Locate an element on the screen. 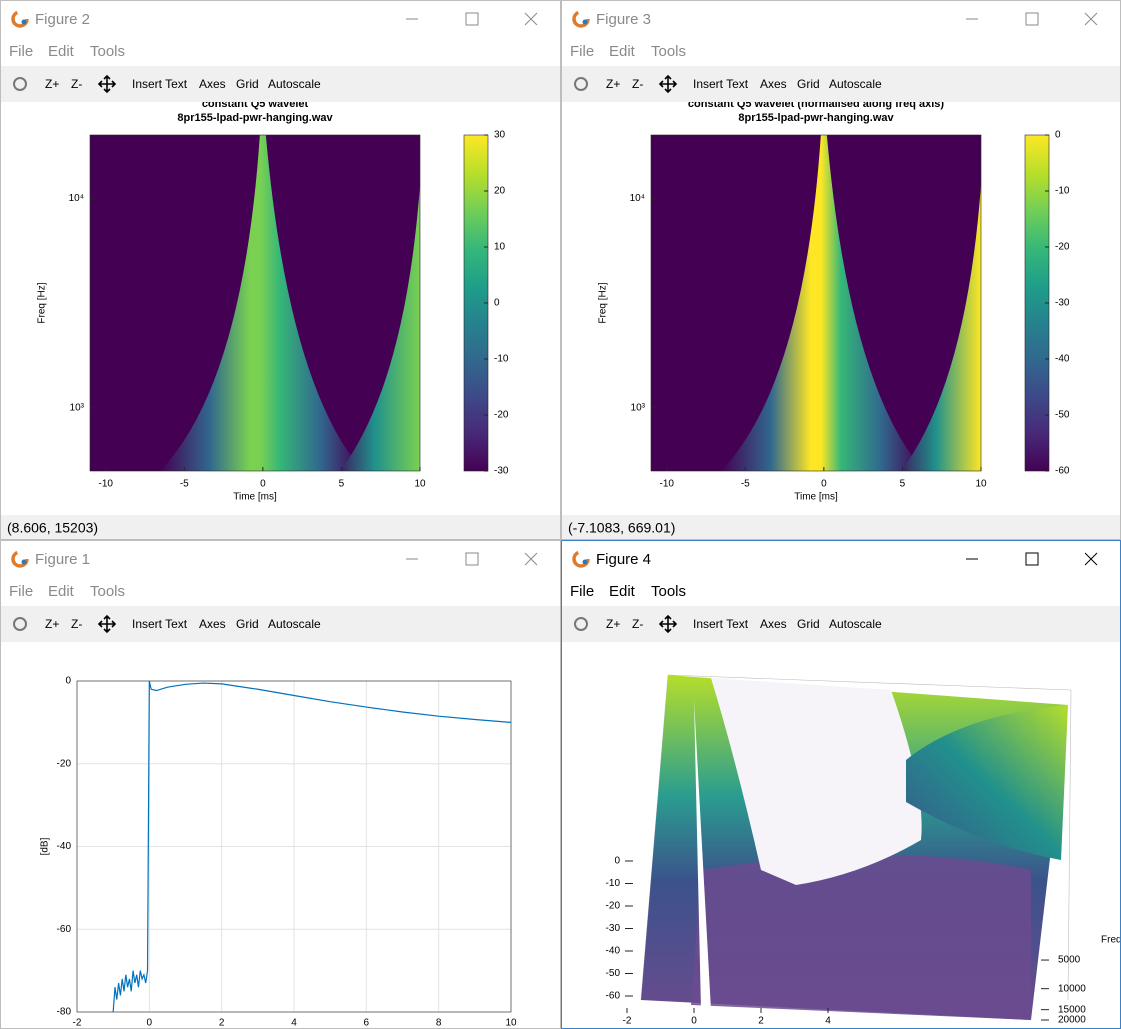 The image size is (1121, 1029). x-tick-label: -2 is located at coordinates (77, 1023).